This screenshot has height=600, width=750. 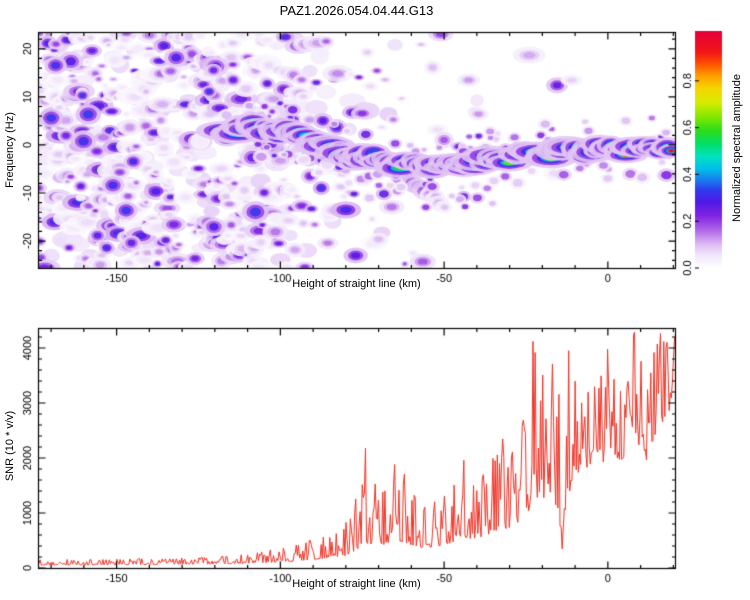 I want to click on figure-title: PAZ1.2026.054.04.44.G13, so click(x=356, y=10).